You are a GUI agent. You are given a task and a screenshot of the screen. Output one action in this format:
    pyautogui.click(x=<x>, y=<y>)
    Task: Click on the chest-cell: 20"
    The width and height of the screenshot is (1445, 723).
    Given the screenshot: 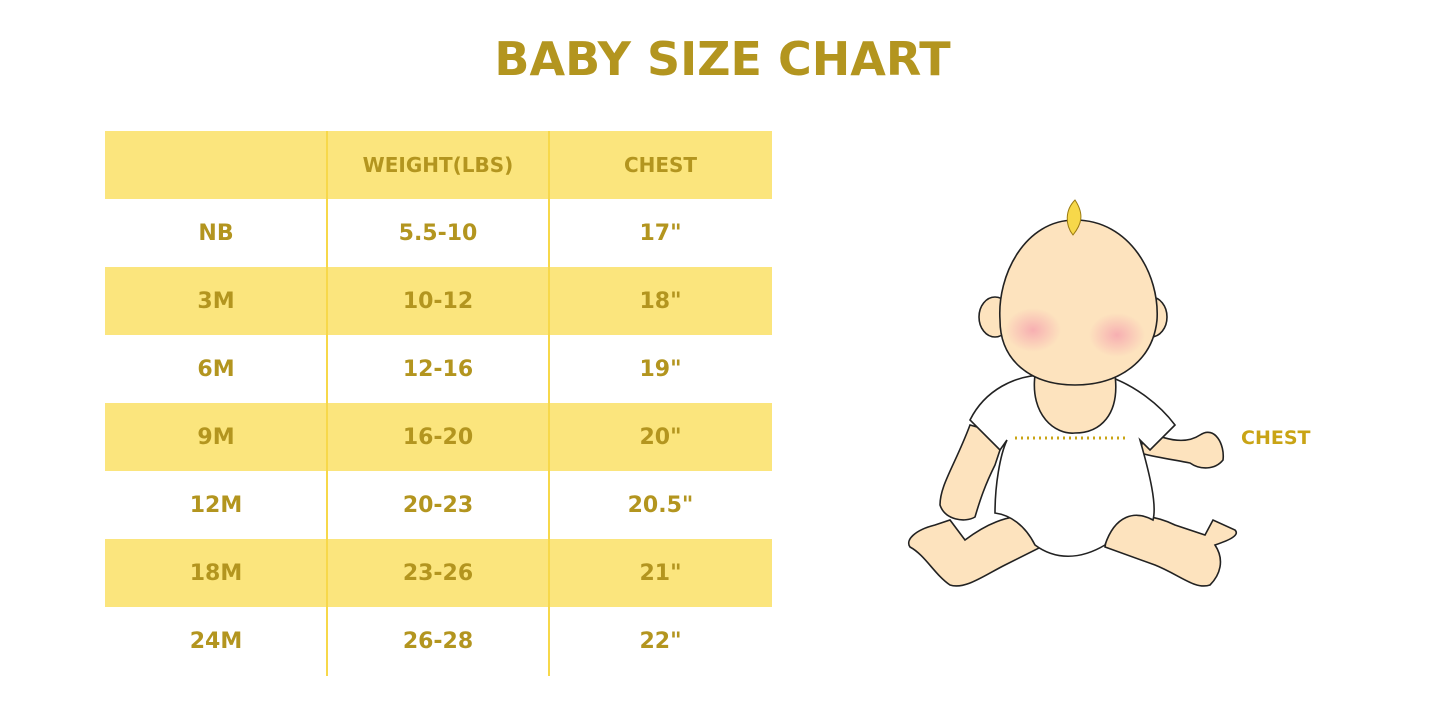 What is the action you would take?
    pyautogui.click(x=660, y=437)
    